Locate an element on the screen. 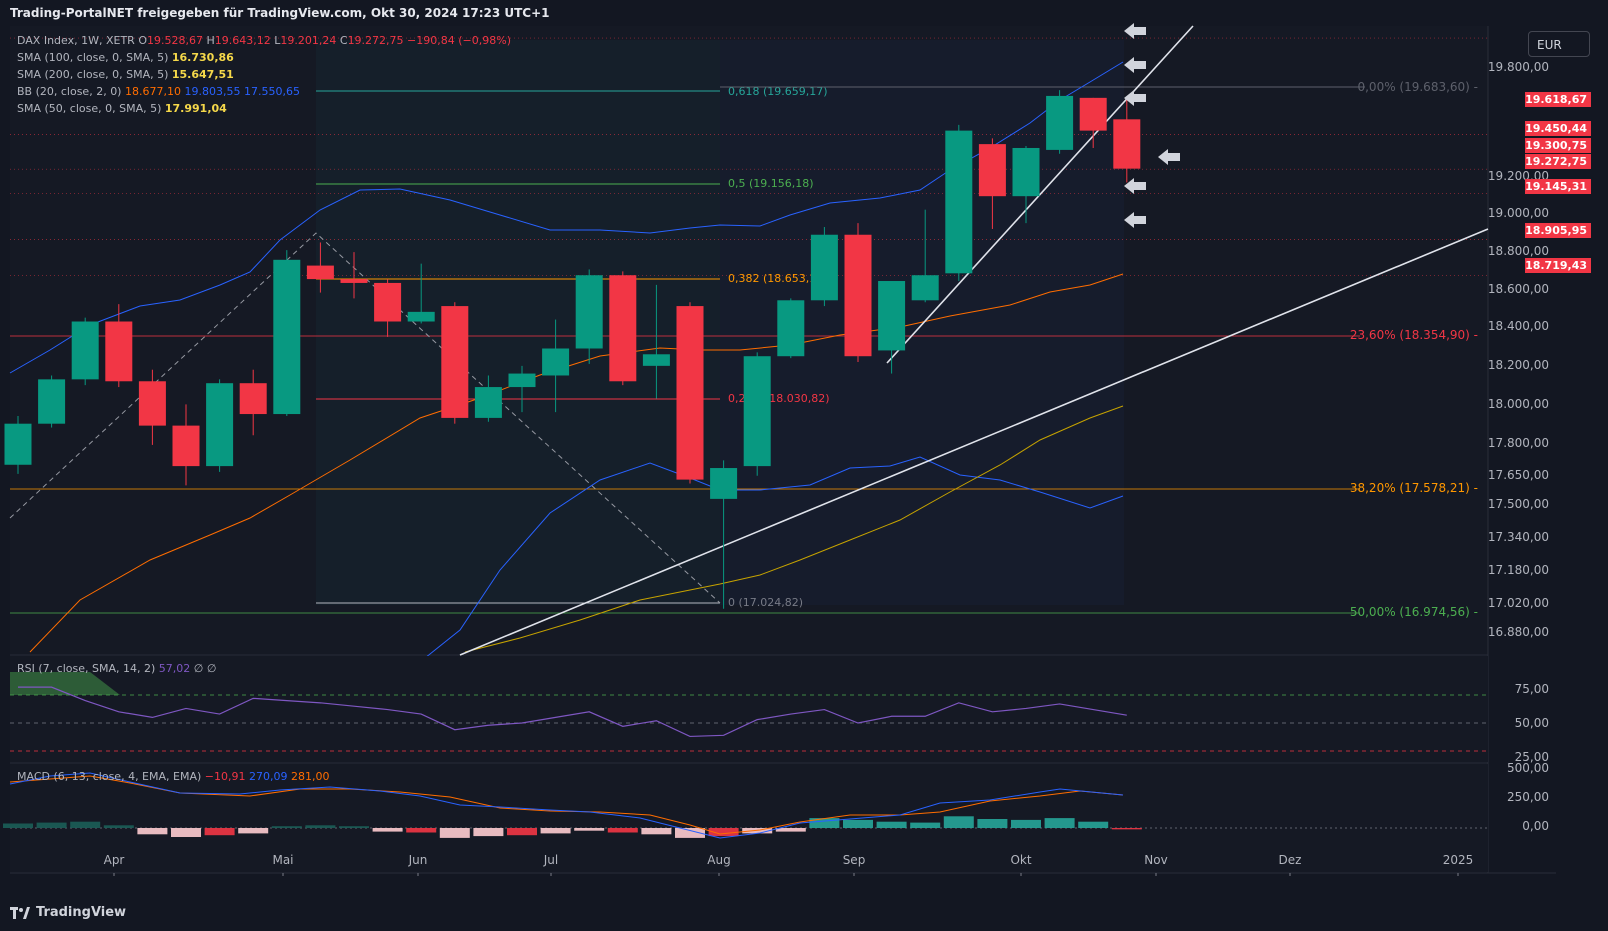 Image resolution: width=1608 pixels, height=931 pixels. legend-row: SMA (200, close, 0, SMA, 5) 15.647,51 is located at coordinates (264, 74).